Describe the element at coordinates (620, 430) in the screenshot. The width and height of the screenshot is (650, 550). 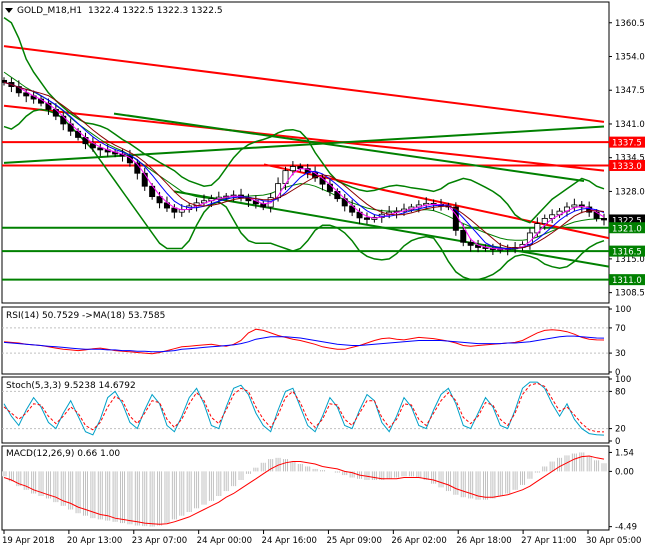
I see `stoch-y-tick-label: 20` at that location.